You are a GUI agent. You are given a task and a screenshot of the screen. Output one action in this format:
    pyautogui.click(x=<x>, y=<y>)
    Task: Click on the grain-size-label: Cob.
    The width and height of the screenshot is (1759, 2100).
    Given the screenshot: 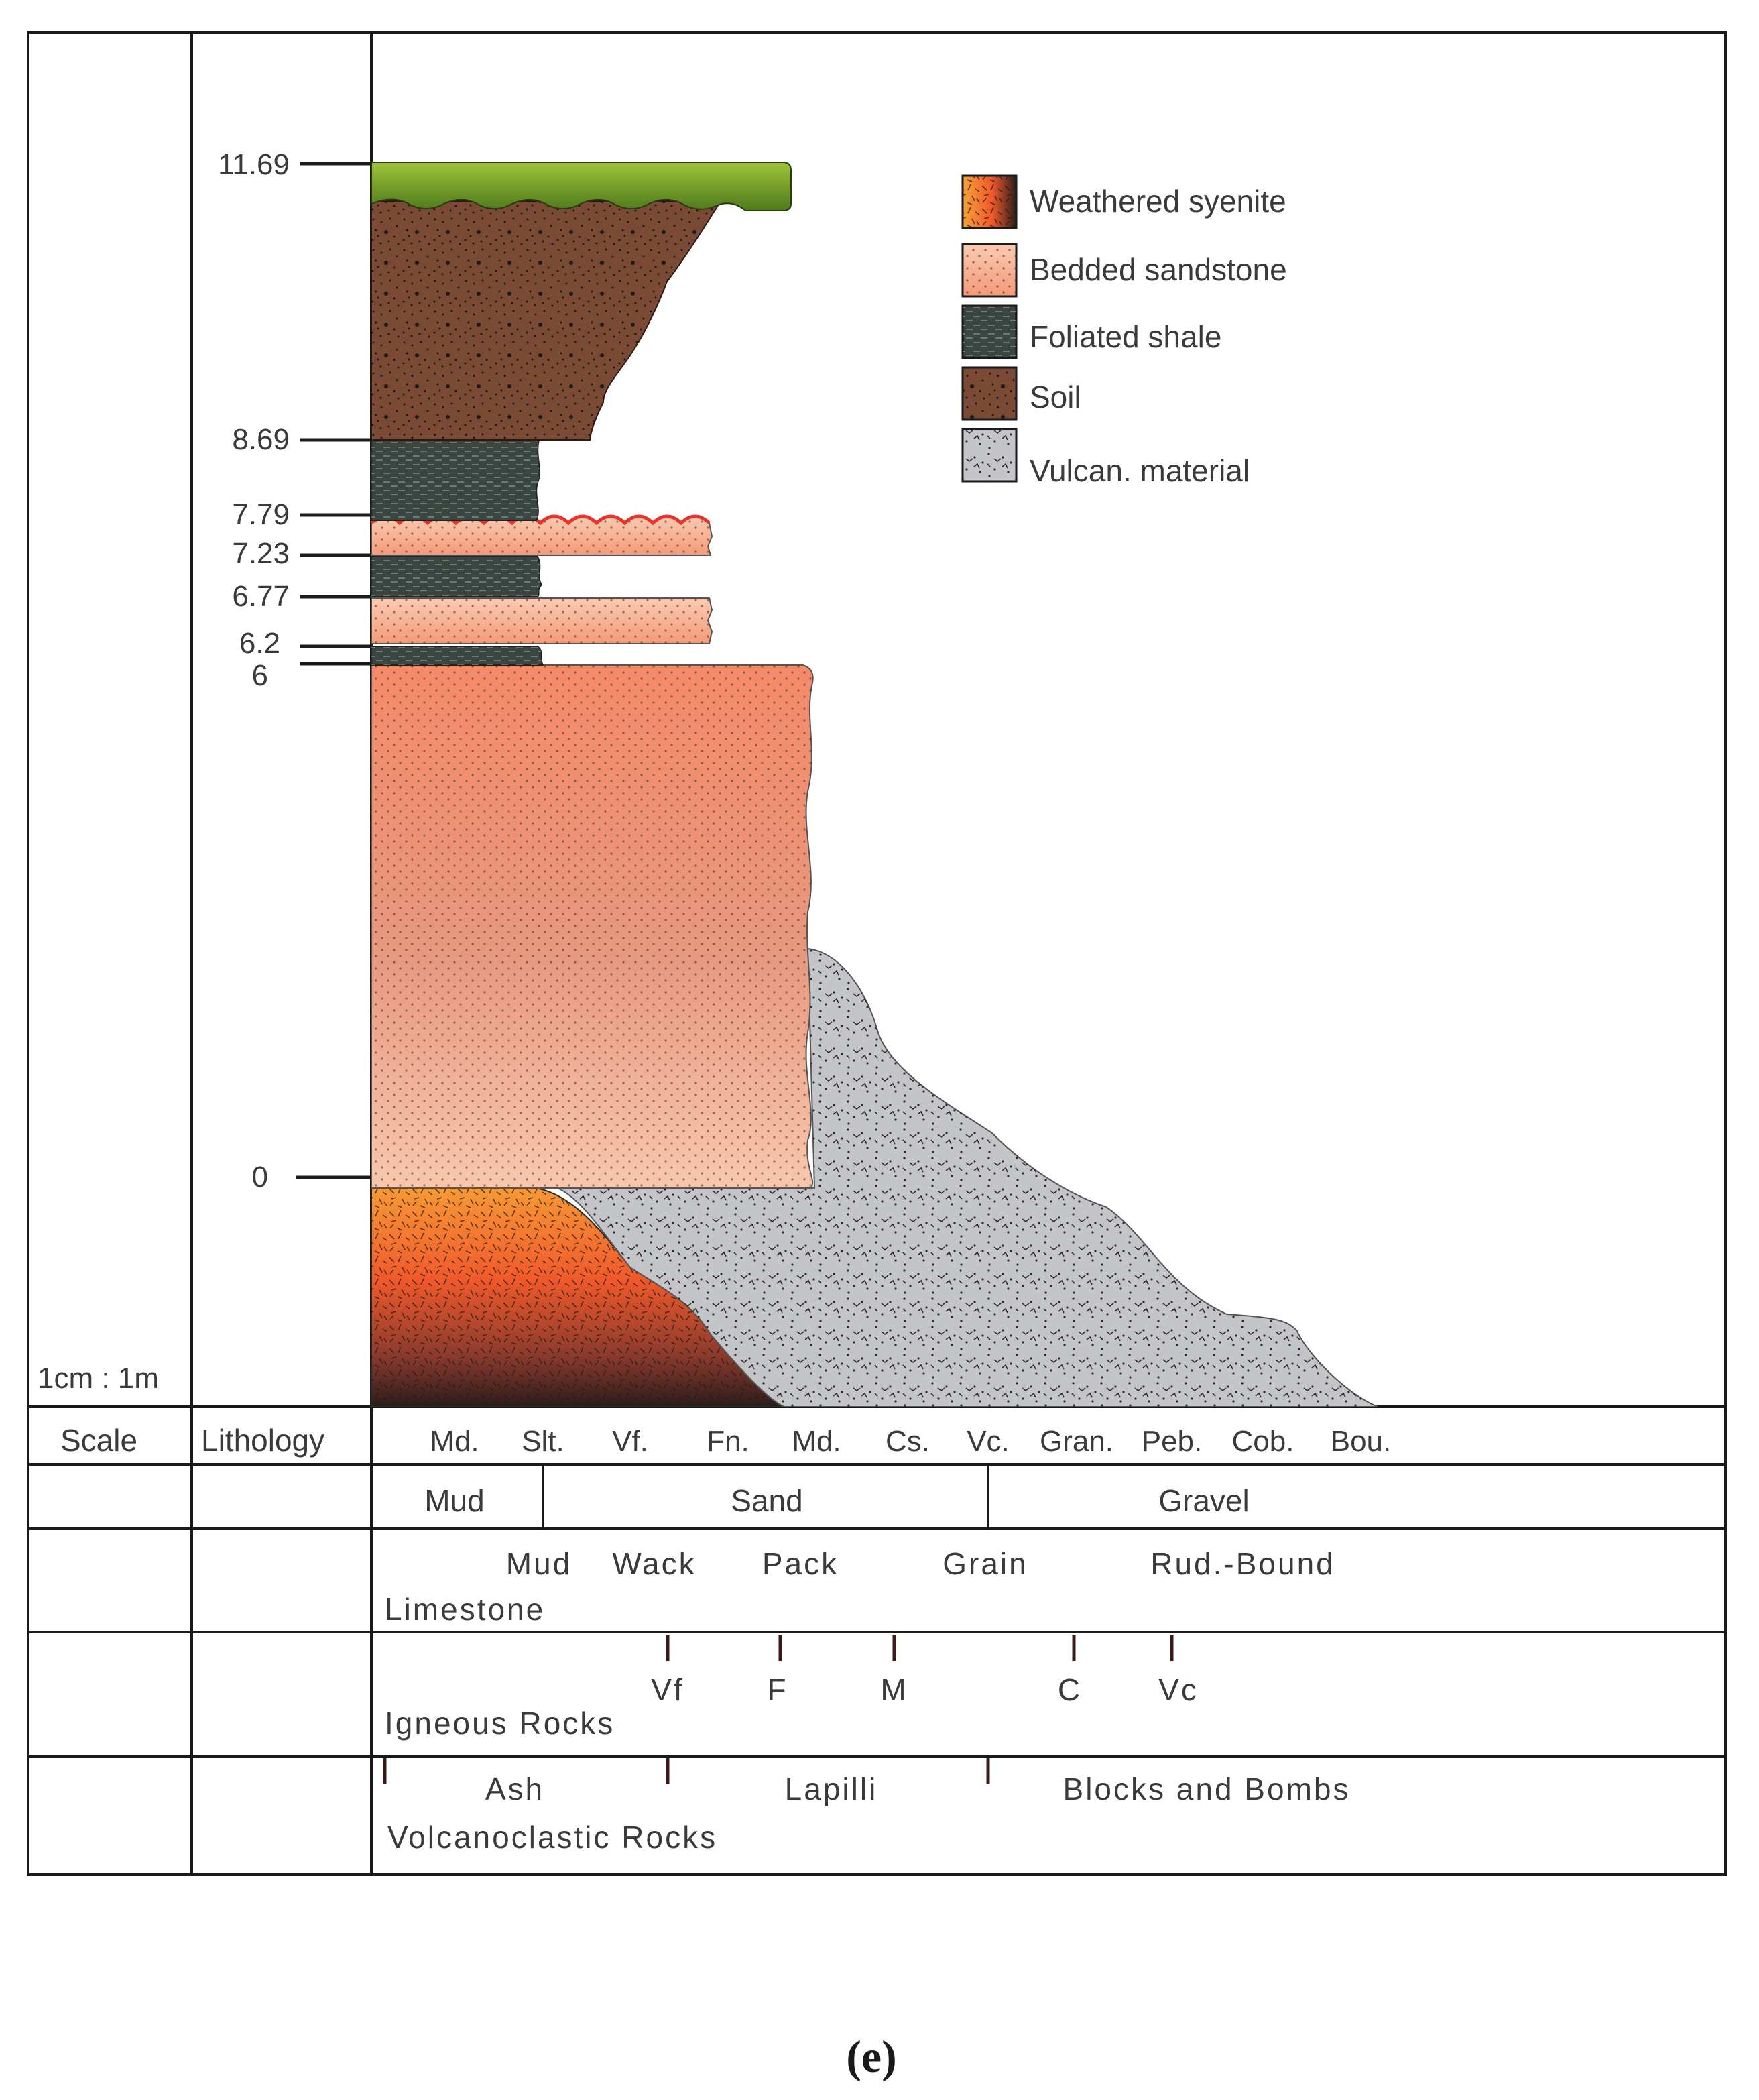 What is the action you would take?
    pyautogui.click(x=1263, y=1441)
    